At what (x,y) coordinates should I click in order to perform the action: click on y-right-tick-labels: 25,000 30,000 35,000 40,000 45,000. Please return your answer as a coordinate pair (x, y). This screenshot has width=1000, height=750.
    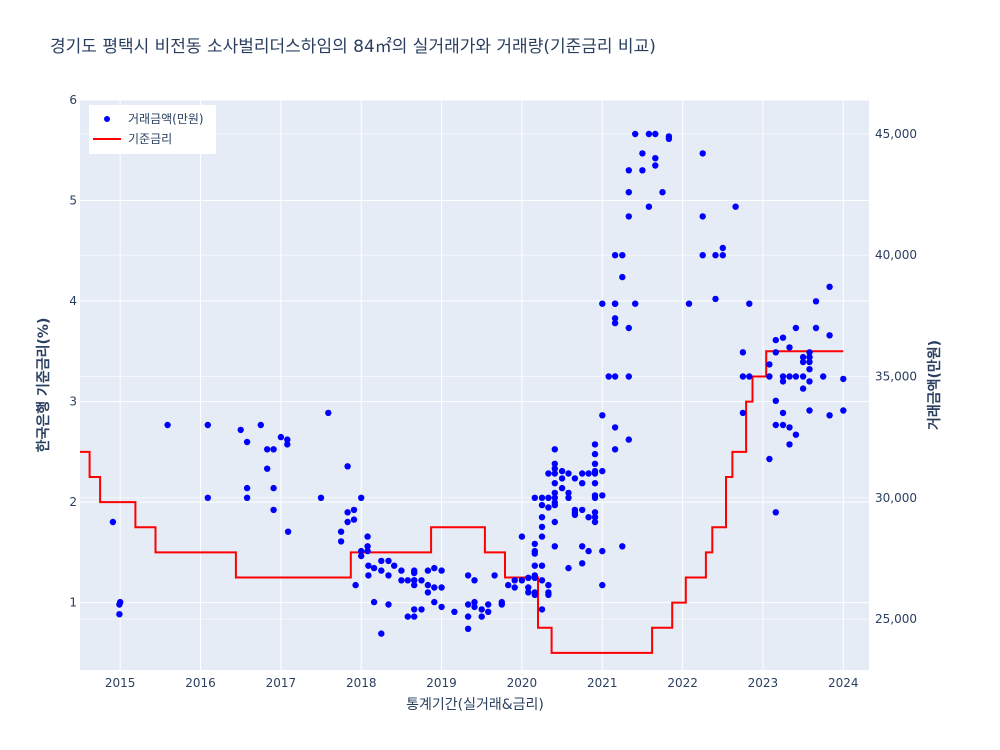
    Looking at the image, I should click on (896, 376).